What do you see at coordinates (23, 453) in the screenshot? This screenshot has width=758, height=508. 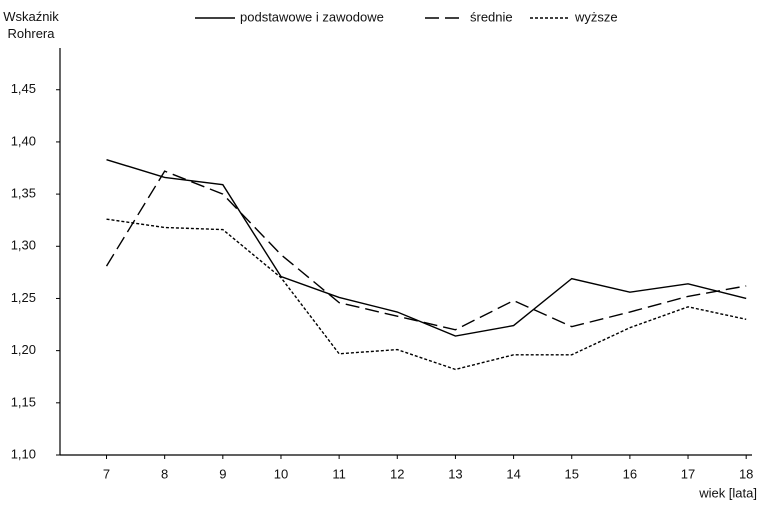 I see `y-tick-label: 1,10` at bounding box center [23, 453].